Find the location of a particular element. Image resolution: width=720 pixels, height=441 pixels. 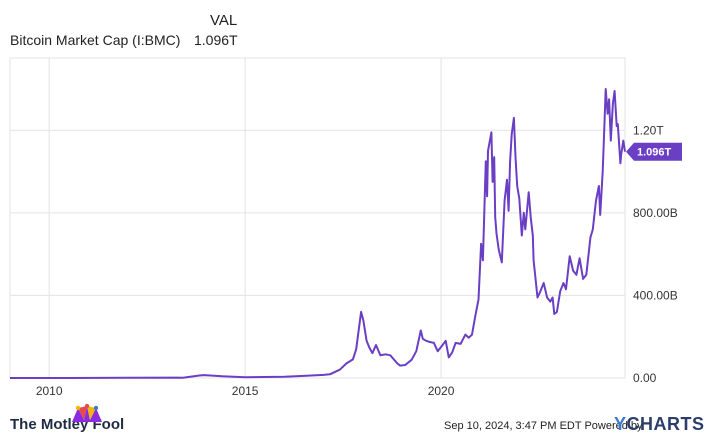

current-value-label: 1.096T is located at coordinates (654, 153).